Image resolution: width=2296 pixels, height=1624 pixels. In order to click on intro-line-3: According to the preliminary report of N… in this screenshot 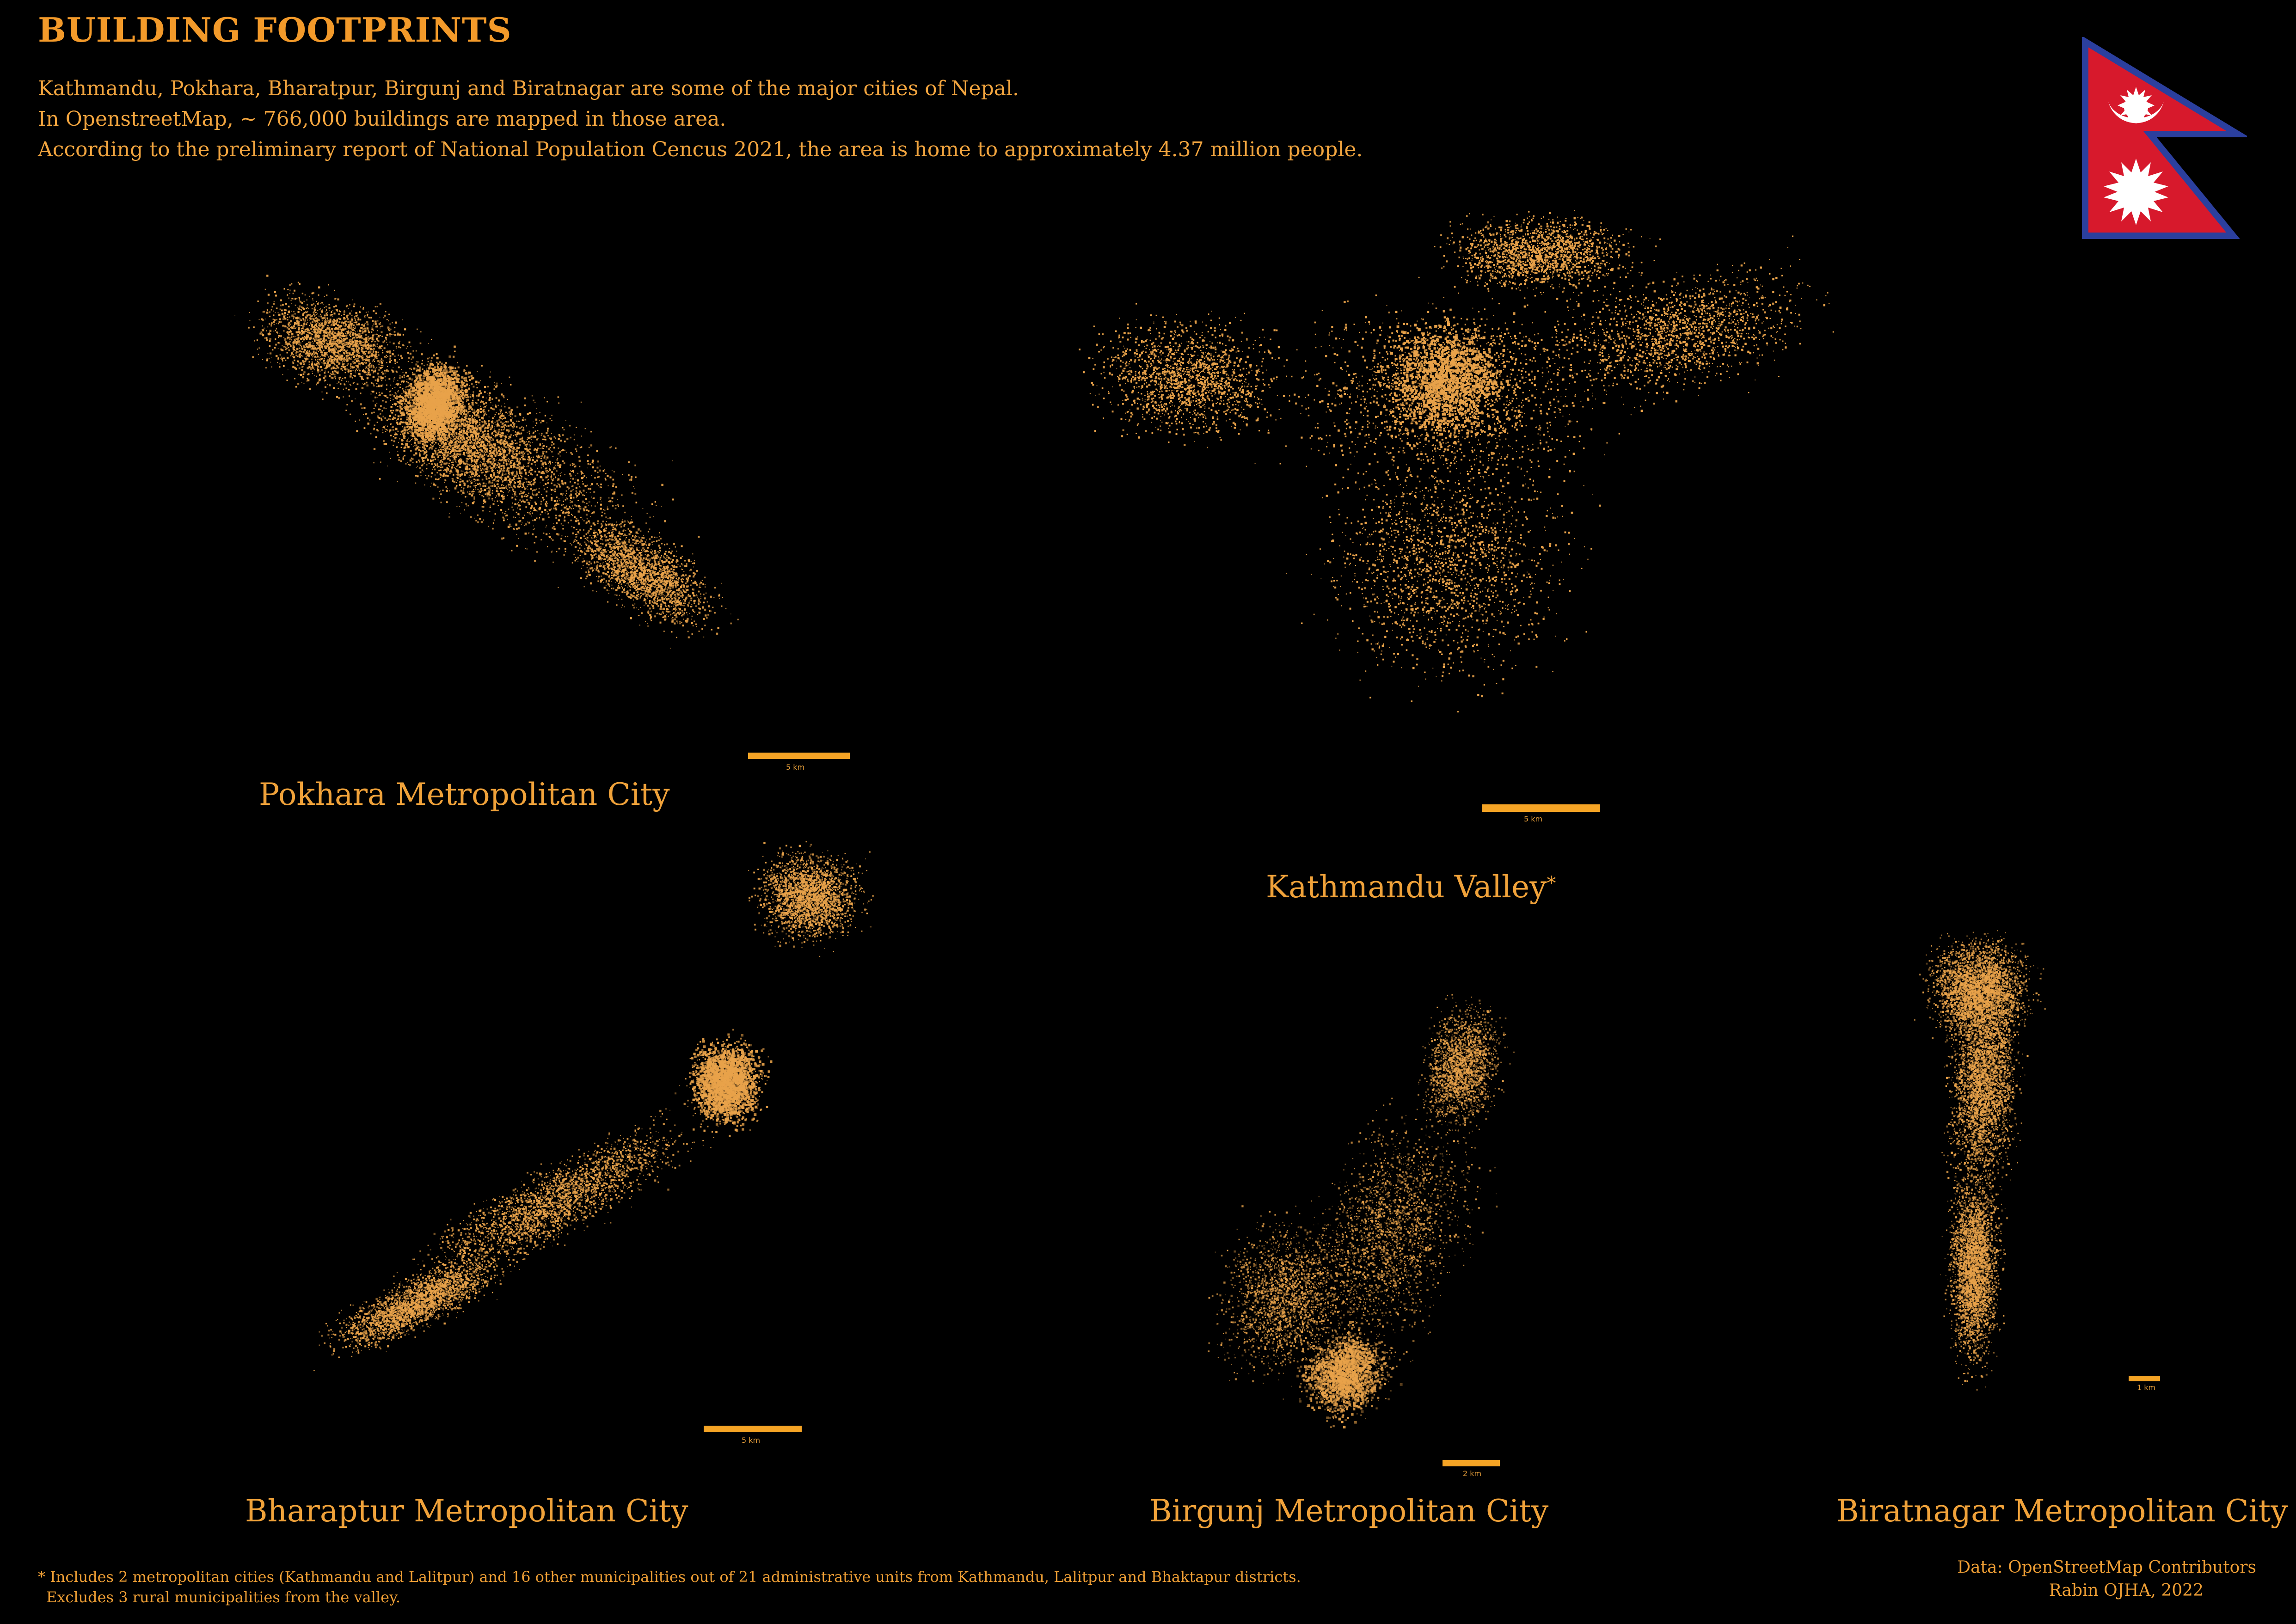, I will do `click(700, 149)`.